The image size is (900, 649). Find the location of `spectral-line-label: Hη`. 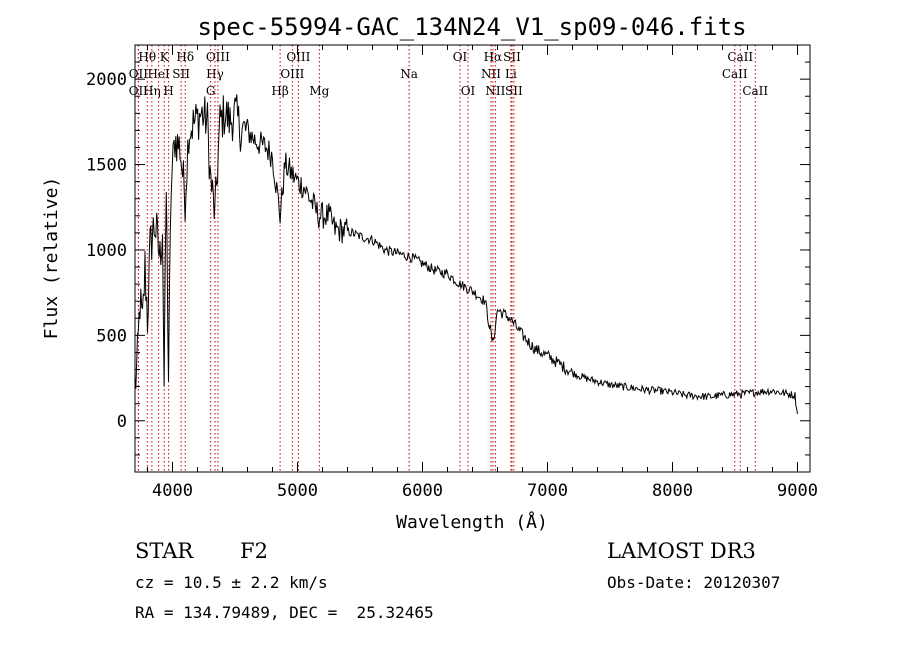

spectral-line-label: Hη is located at coordinates (152, 91).